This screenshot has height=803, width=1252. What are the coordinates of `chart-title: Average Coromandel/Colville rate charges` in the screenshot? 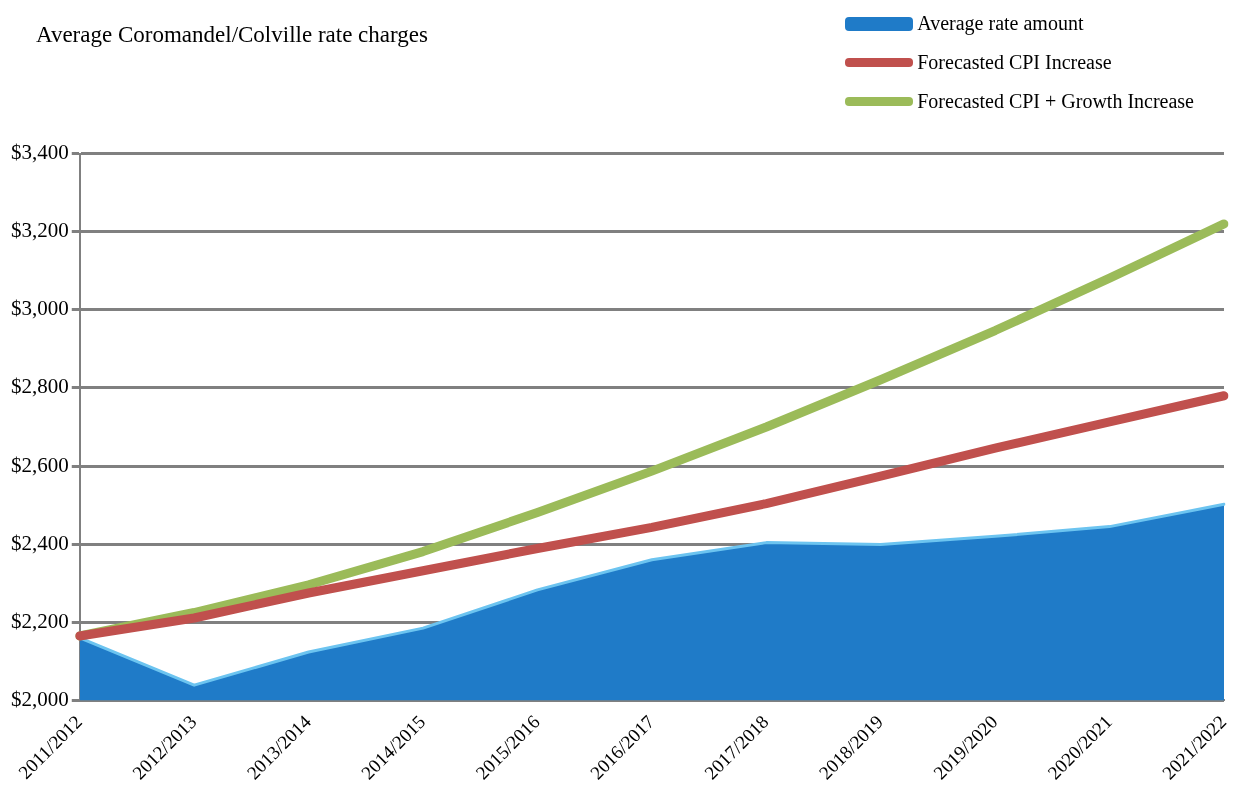 It's located at (232, 35).